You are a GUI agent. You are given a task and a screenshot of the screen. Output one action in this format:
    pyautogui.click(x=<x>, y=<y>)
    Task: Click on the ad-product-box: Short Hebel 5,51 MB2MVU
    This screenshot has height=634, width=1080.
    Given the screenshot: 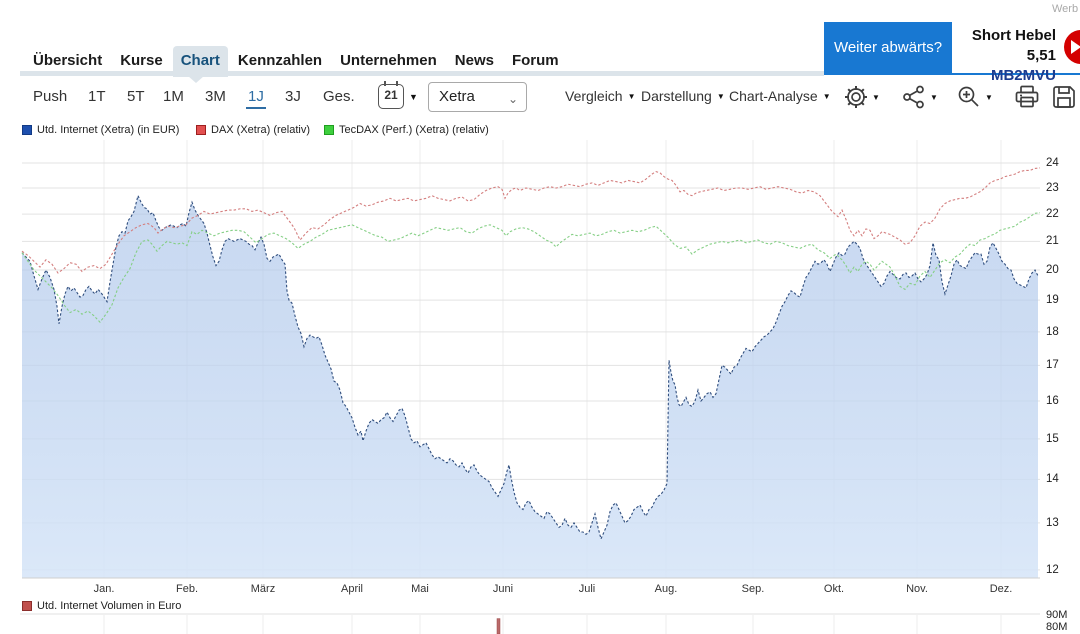 What is the action you would take?
    pyautogui.click(x=1016, y=53)
    